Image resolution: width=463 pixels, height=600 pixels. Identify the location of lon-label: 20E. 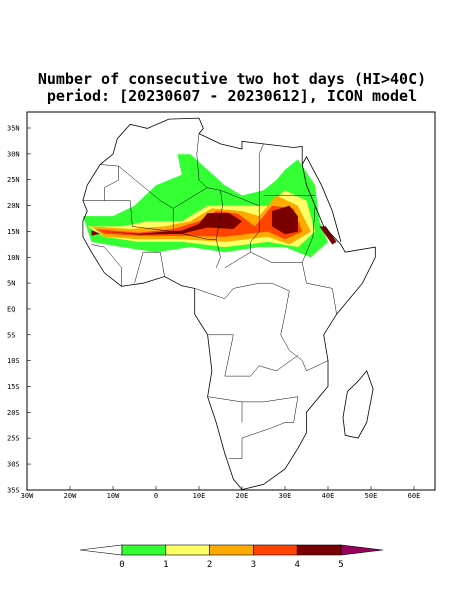
(242, 496).